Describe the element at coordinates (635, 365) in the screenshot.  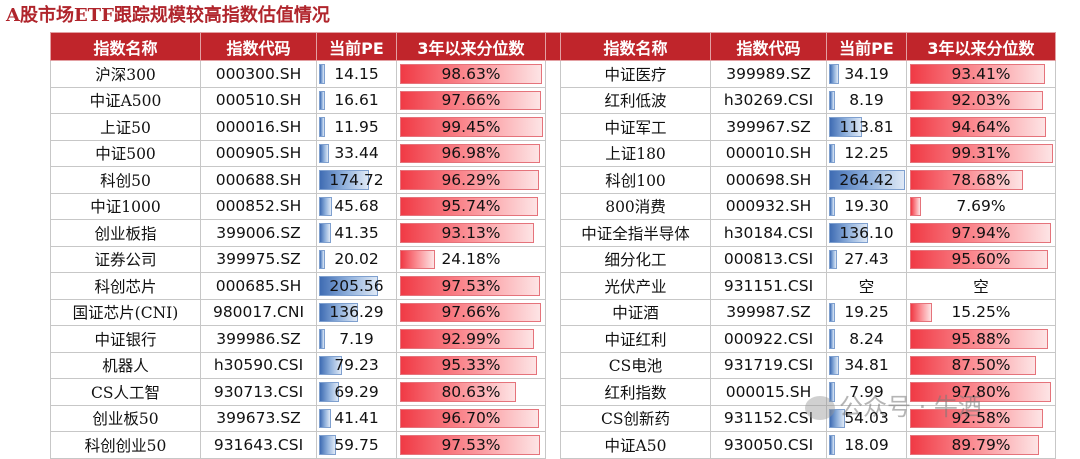
I see `index-name-cell: CS电池` at that location.